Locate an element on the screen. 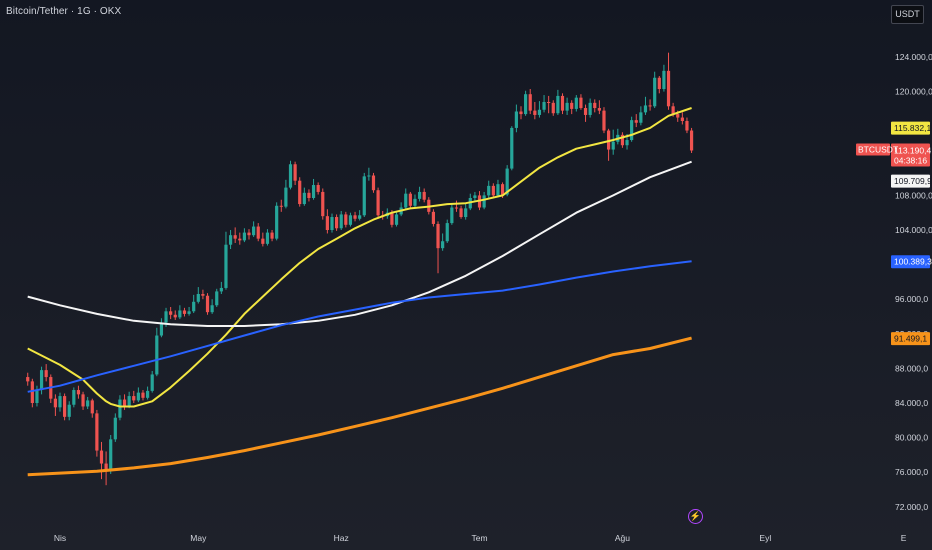 The width and height of the screenshot is (932, 550). price-badge-label: 100.389,3 is located at coordinates (913, 262).